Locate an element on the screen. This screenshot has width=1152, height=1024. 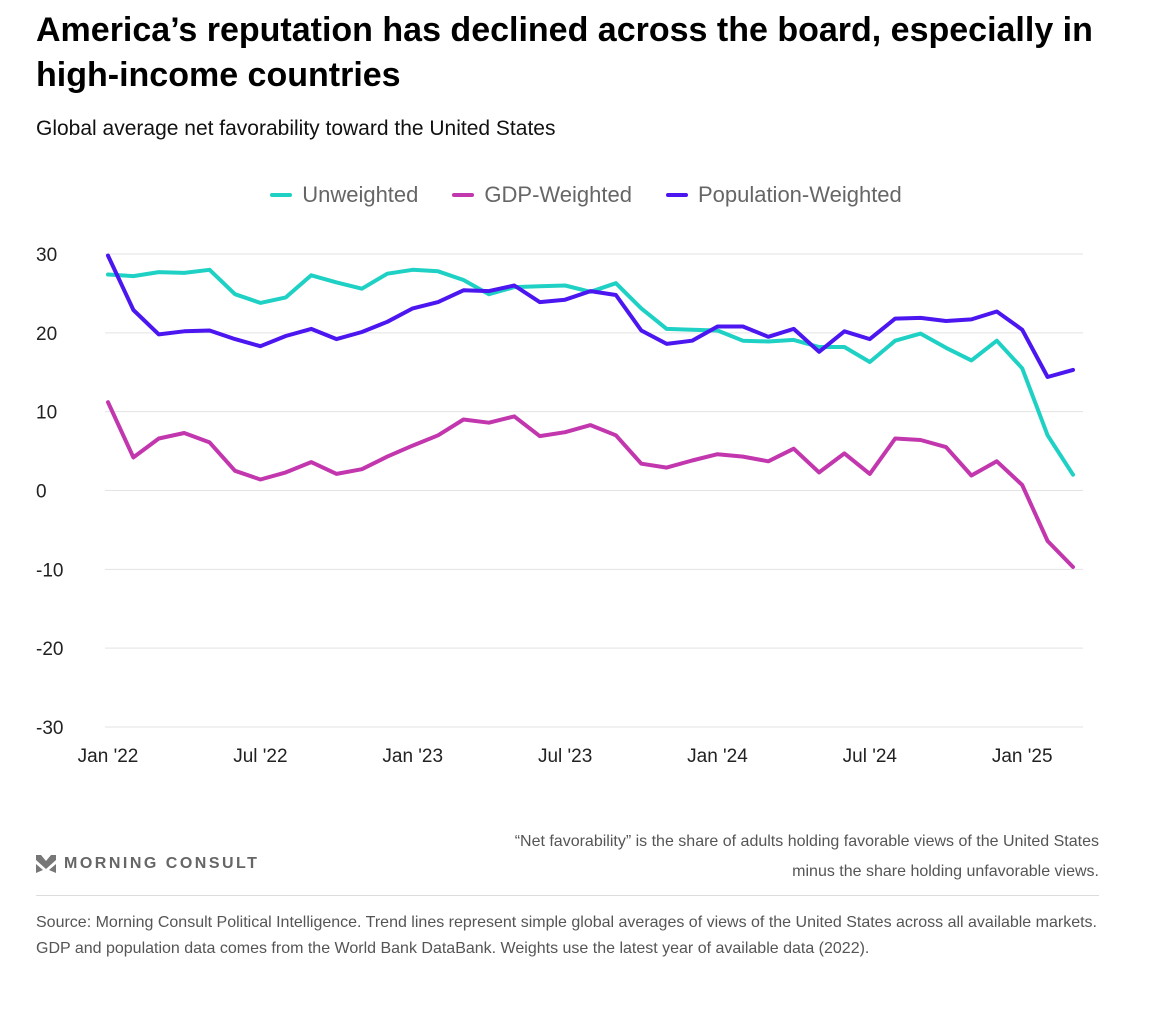
logo-mark-icon is located at coordinates (46, 864).